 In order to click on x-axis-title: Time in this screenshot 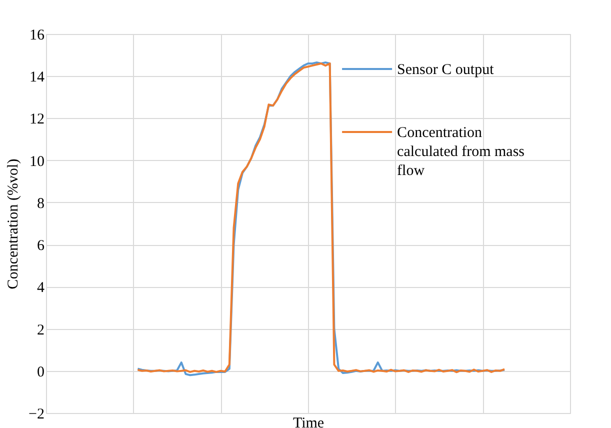, I will do `click(308, 422)`.